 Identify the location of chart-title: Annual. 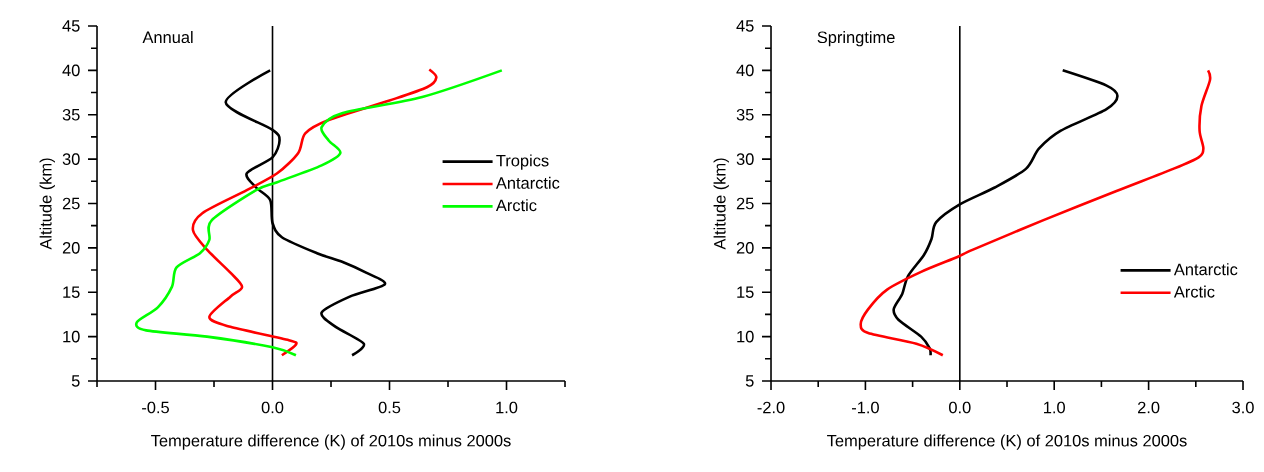
(167, 37).